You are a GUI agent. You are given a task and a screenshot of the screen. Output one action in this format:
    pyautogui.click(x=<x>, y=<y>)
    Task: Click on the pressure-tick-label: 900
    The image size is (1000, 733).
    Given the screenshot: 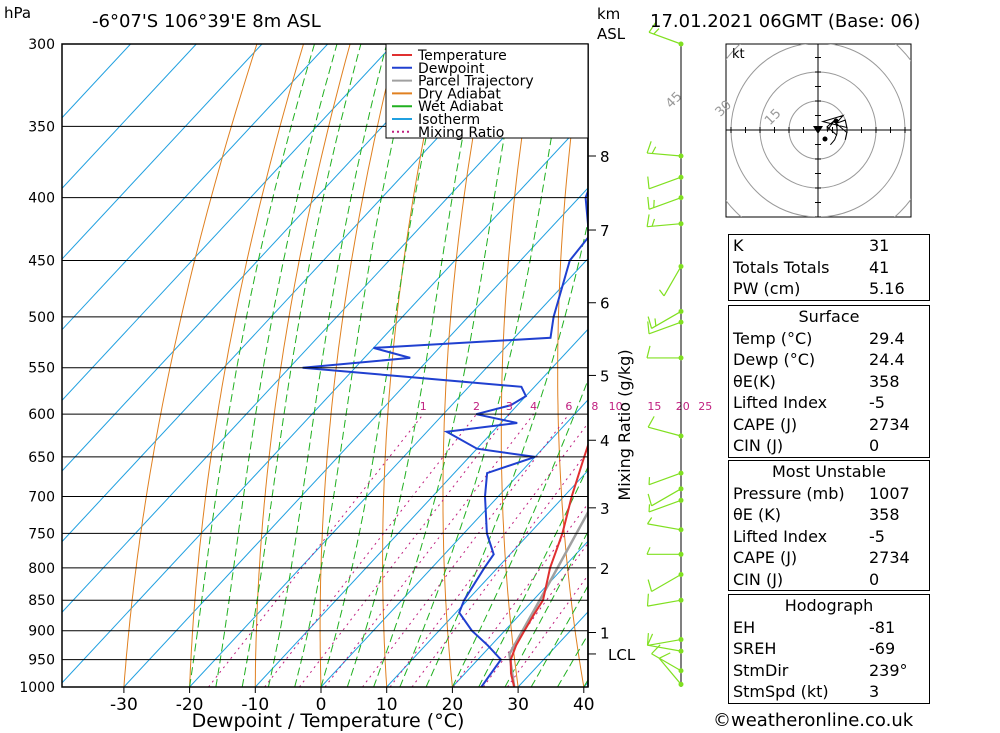 What is the action you would take?
    pyautogui.click(x=41, y=632)
    